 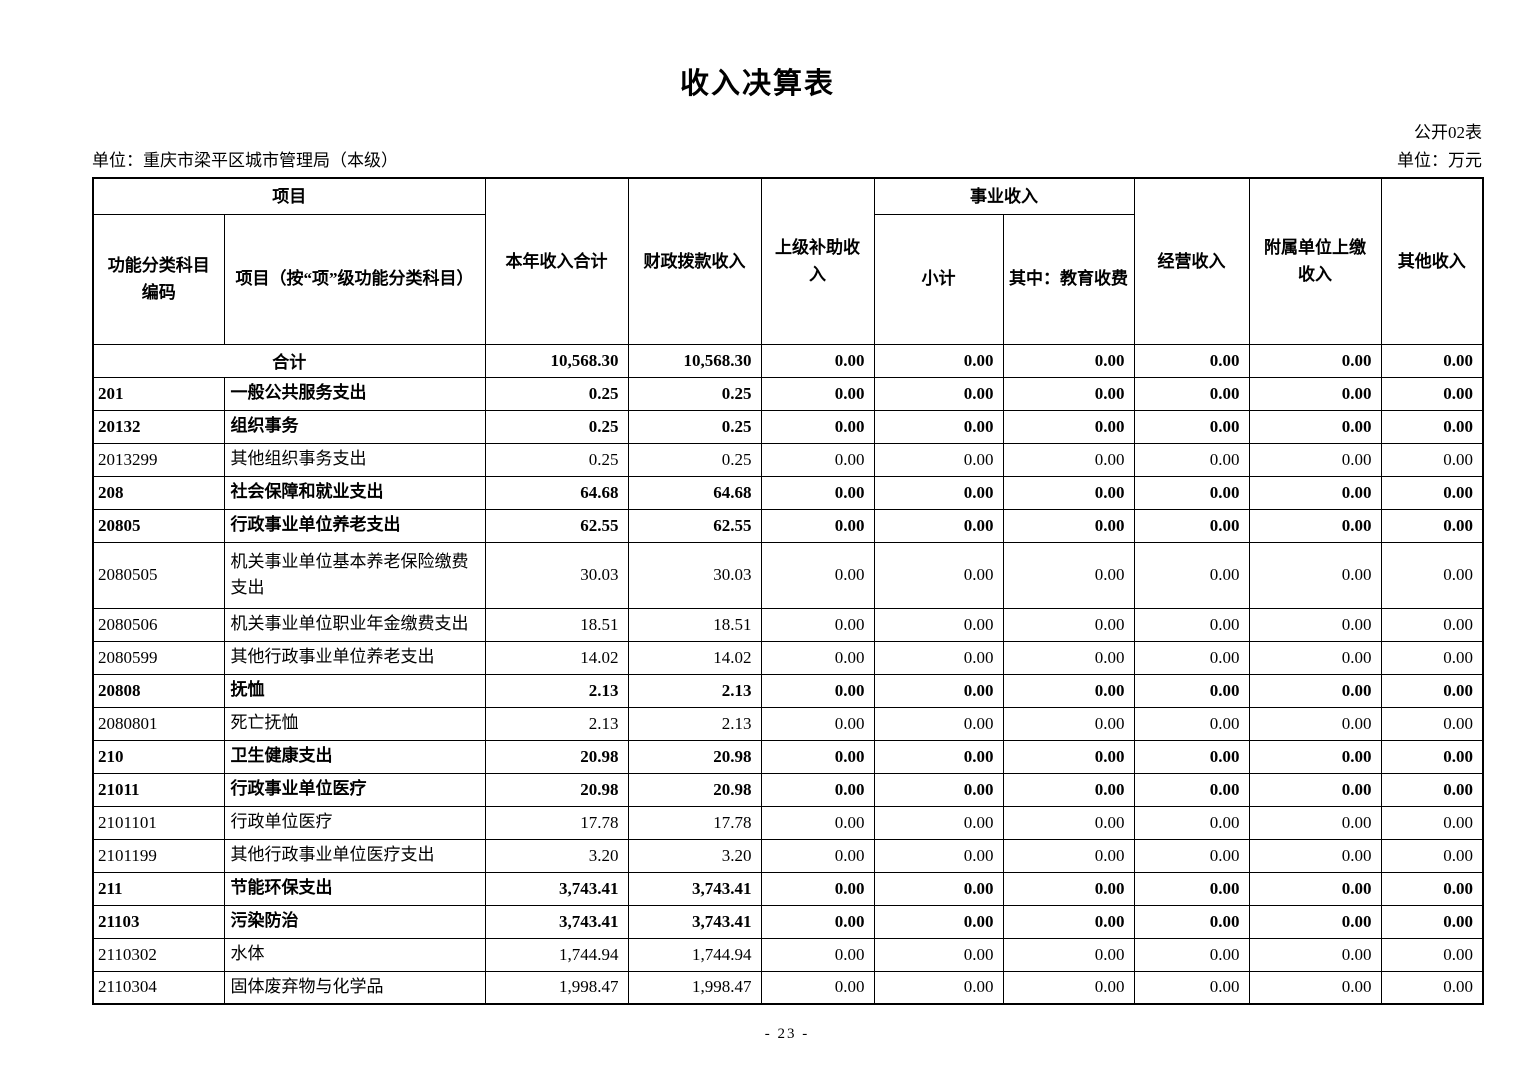 What do you see at coordinates (354, 575) in the screenshot?
I see `row-project-name: 机关事业单位基本养老保险缴费支出` at bounding box center [354, 575].